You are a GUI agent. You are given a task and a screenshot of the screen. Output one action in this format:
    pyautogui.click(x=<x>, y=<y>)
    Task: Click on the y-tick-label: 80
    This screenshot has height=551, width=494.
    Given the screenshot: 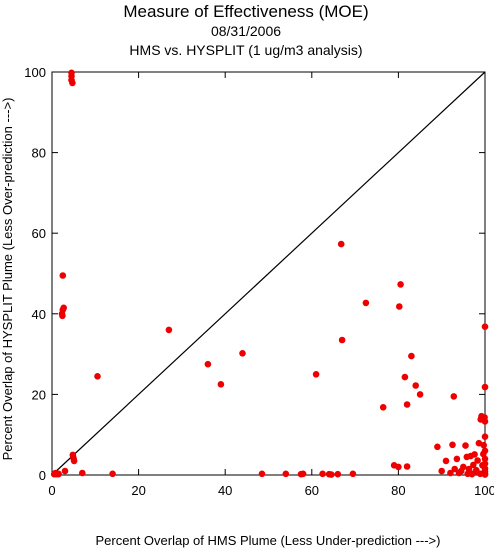 What is the action you would take?
    pyautogui.click(x=39, y=153)
    